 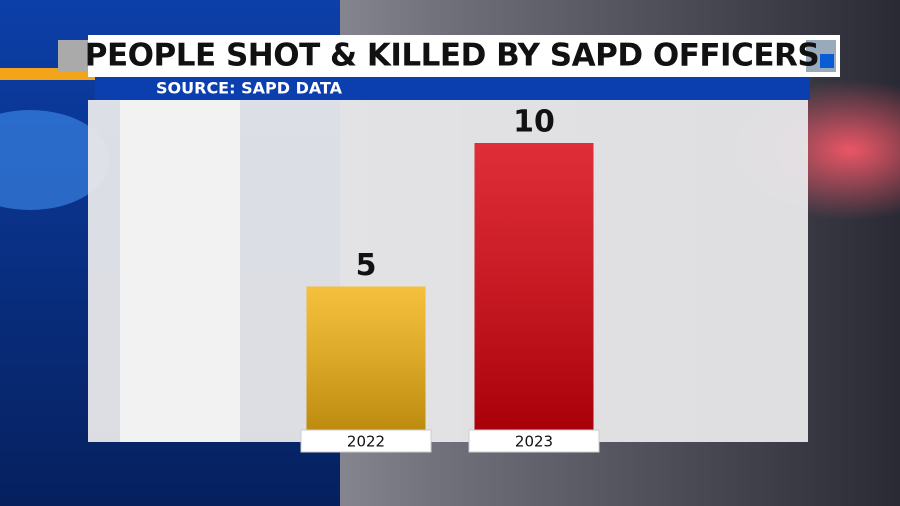 I want to click on subtitle-bar, so click(x=452, y=88).